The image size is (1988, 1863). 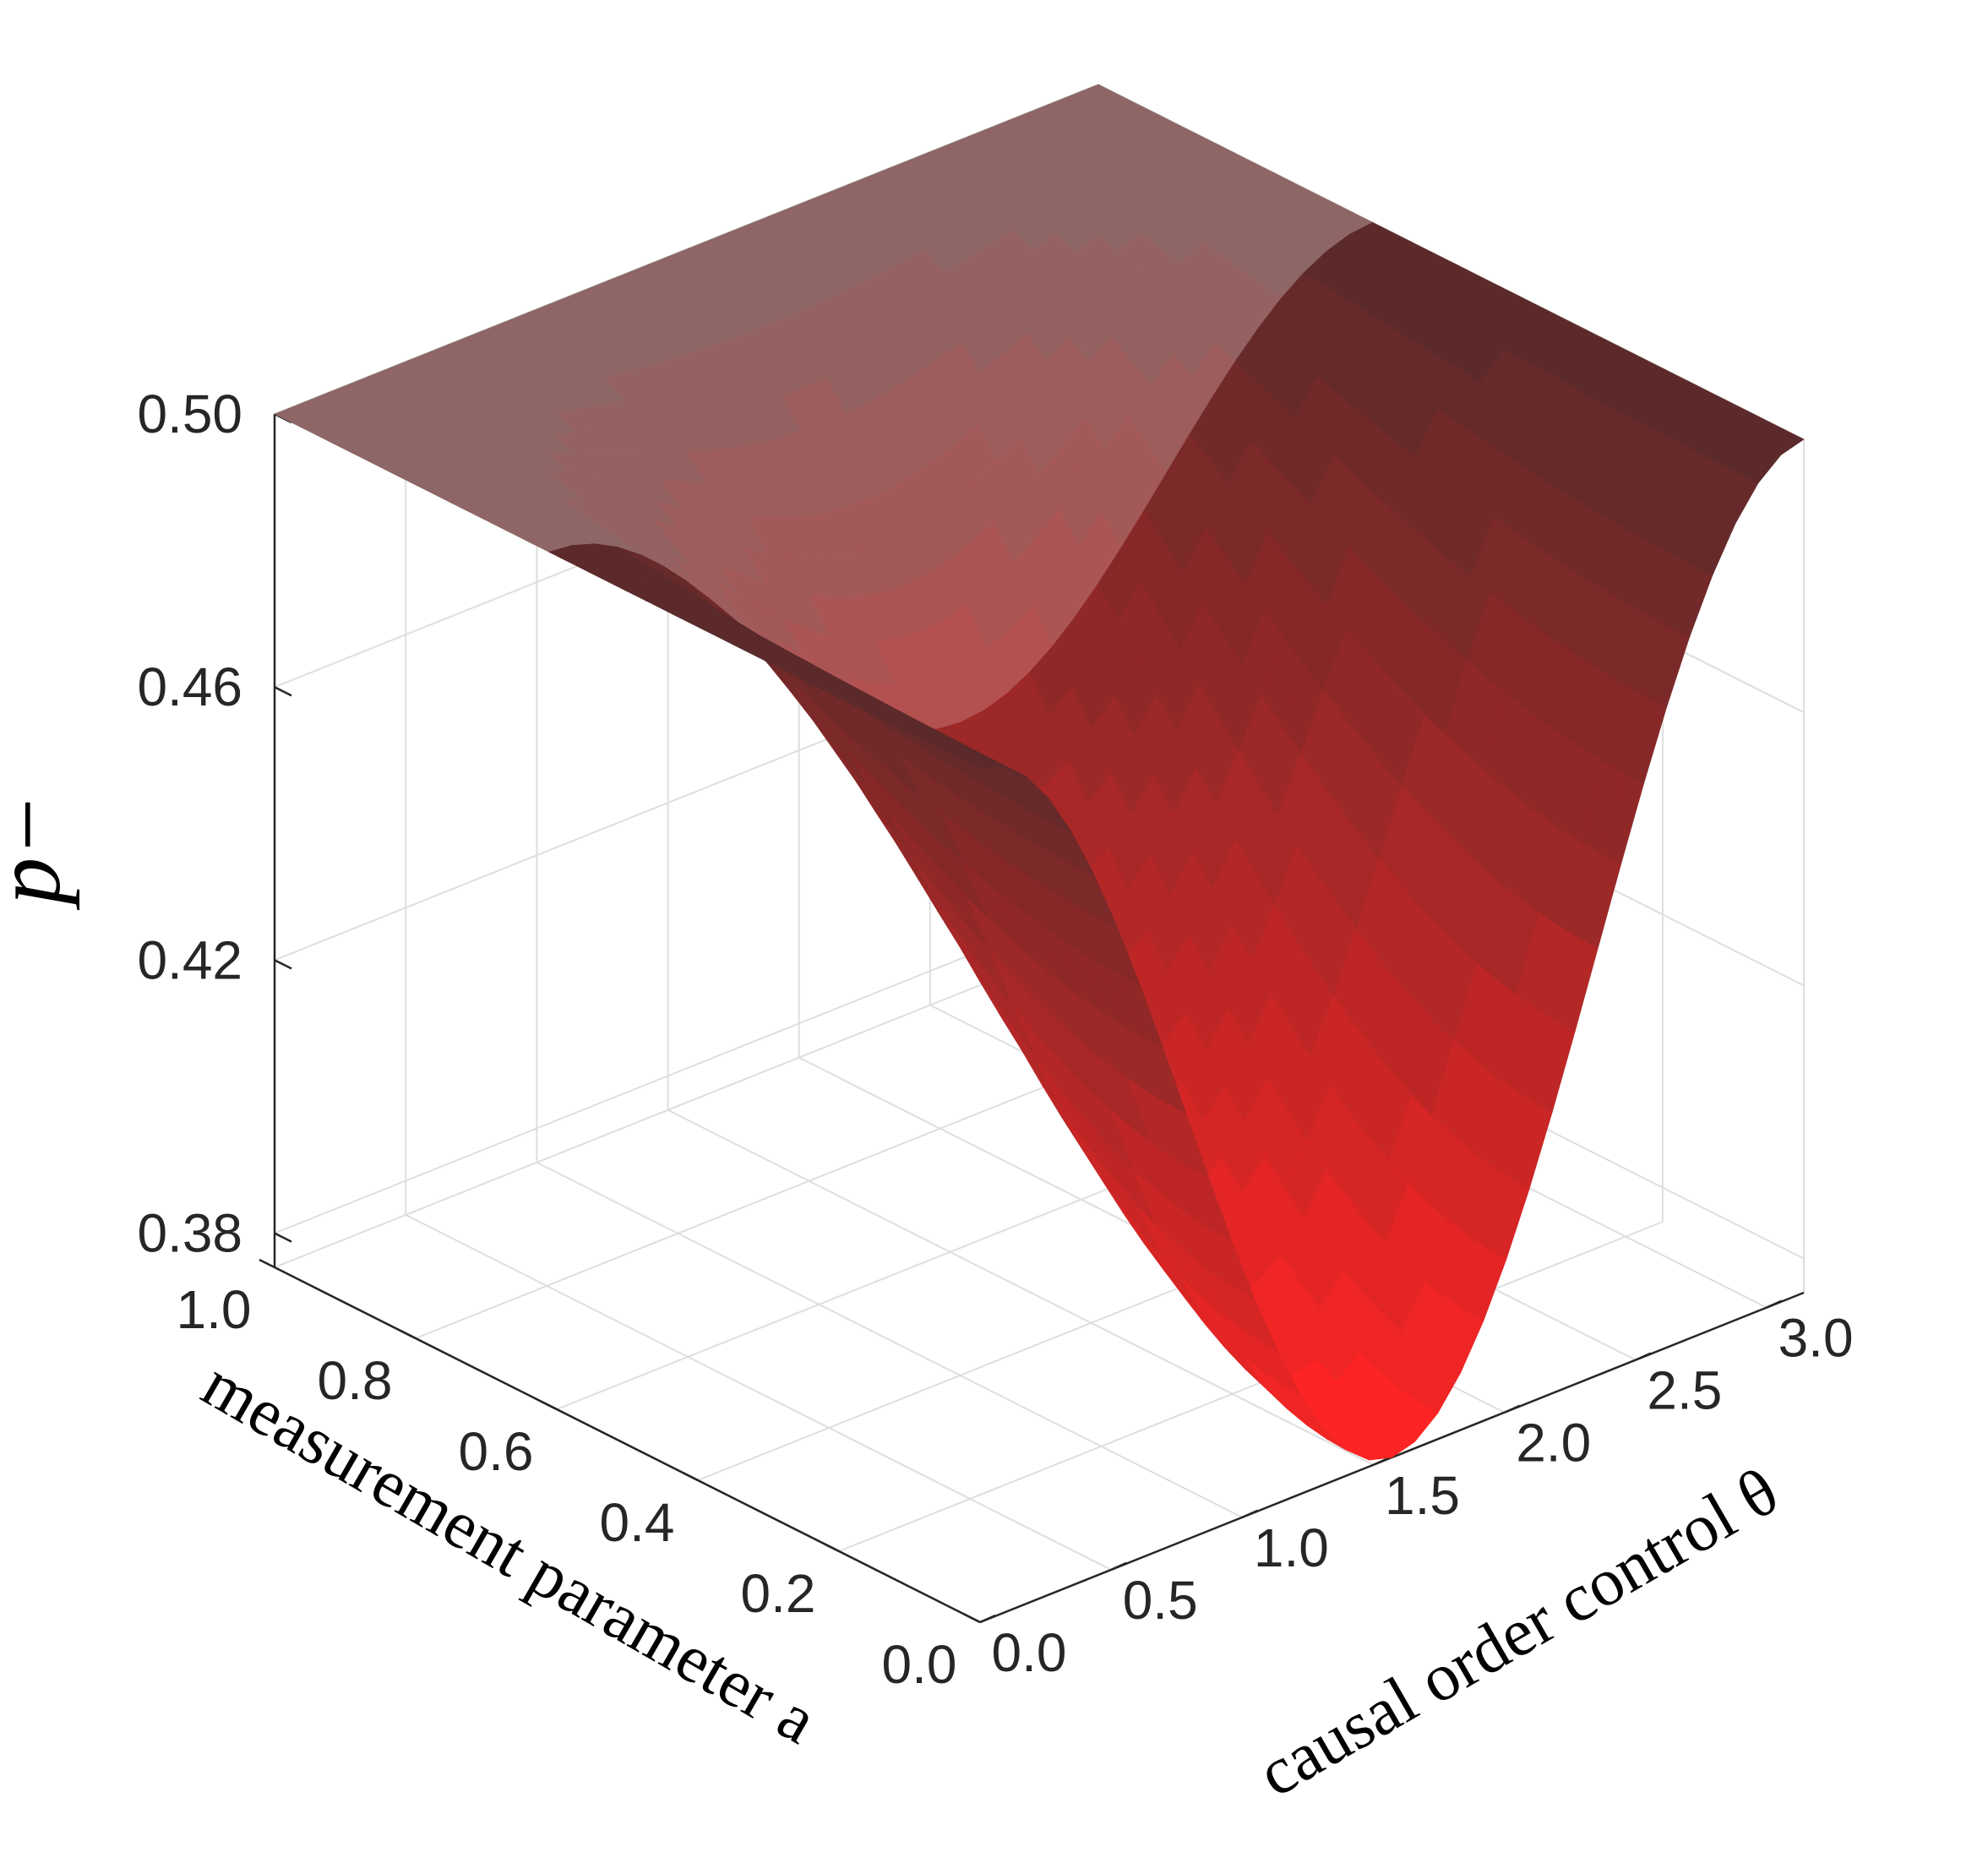 I want to click on grid-line-wall-z, so click(x=686, y=1068).